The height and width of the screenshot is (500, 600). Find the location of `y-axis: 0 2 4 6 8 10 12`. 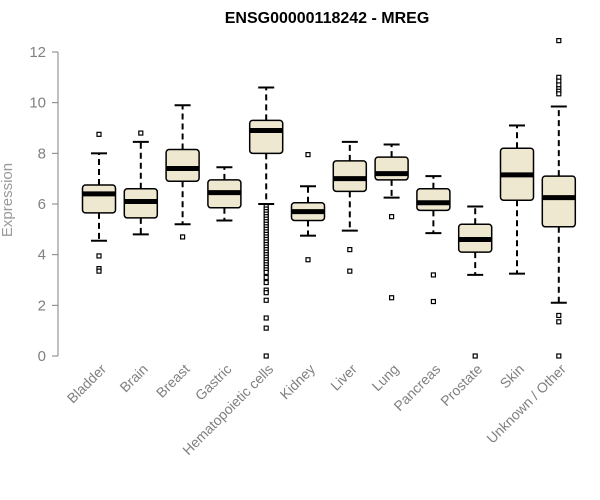

y-axis: 0 2 4 6 8 10 12 is located at coordinates (44, 204).